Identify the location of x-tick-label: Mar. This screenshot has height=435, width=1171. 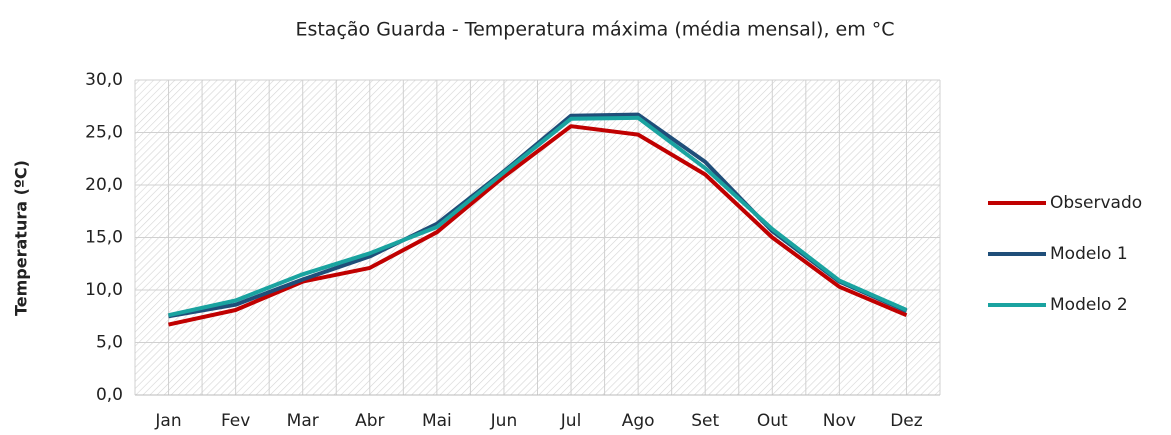
(303, 421).